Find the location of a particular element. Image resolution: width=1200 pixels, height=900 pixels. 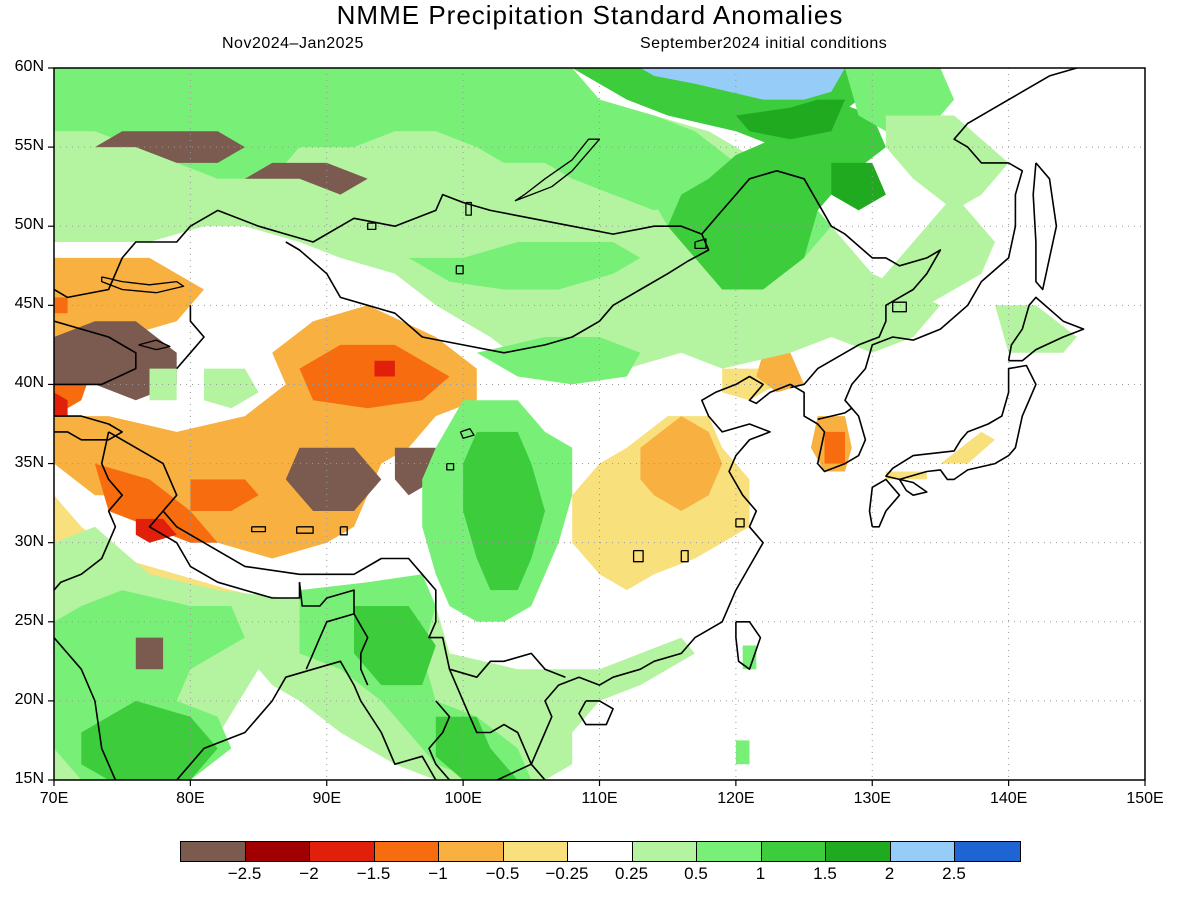

colorbar-label: −2 is located at coordinates (309, 873).